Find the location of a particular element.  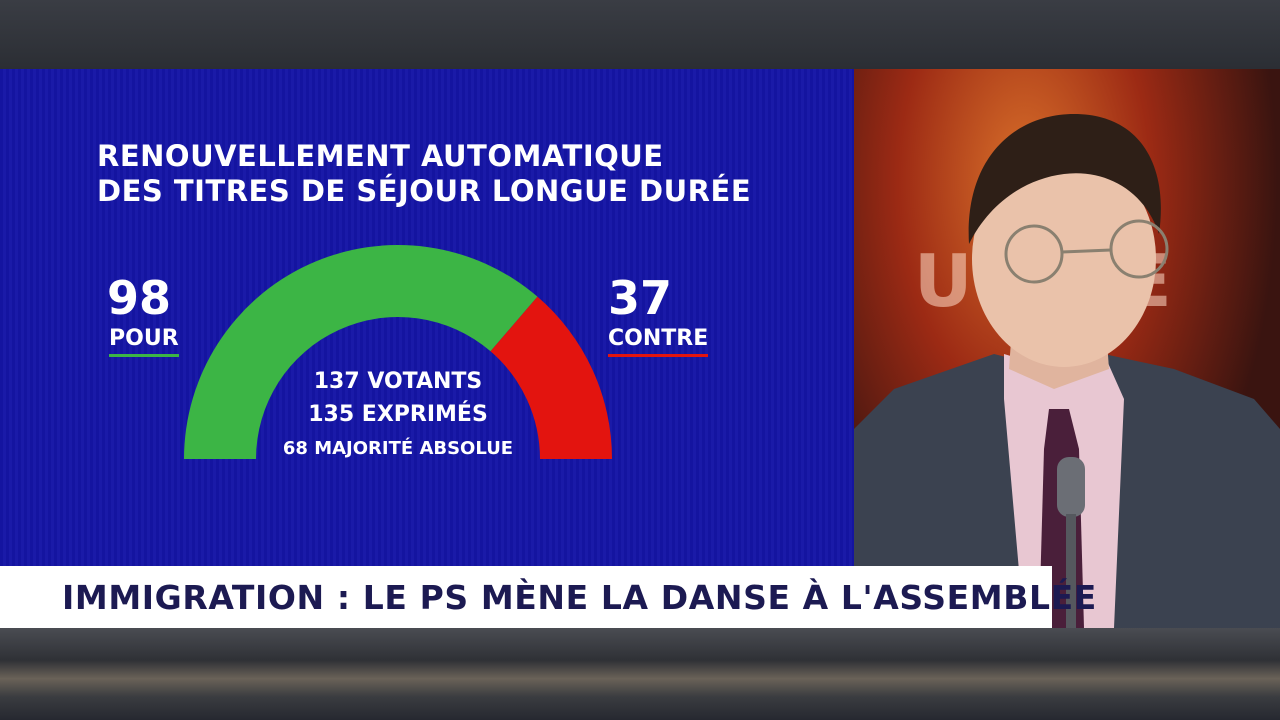

vote-gauge is located at coordinates (398, 352).